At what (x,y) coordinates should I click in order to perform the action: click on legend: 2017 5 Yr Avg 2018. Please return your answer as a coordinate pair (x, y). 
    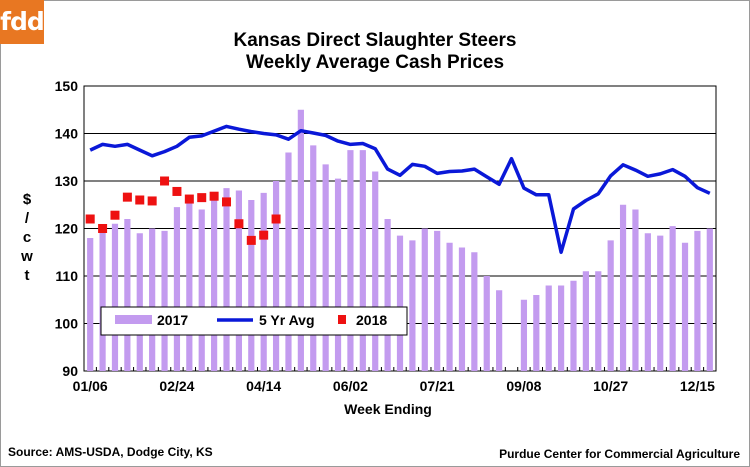
    Looking at the image, I should click on (254, 321).